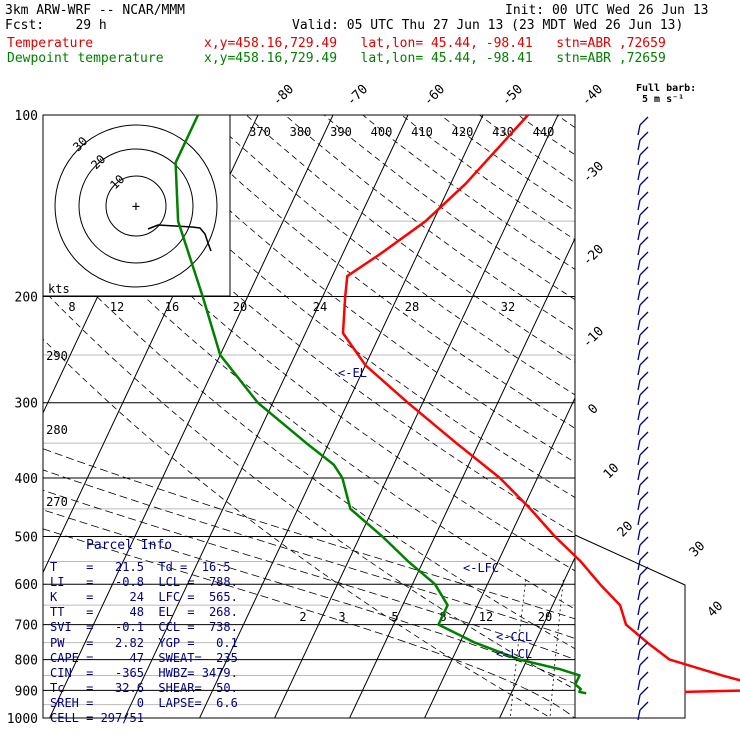  What do you see at coordinates (57, 430) in the screenshot?
I see `theta-label: 280` at bounding box center [57, 430].